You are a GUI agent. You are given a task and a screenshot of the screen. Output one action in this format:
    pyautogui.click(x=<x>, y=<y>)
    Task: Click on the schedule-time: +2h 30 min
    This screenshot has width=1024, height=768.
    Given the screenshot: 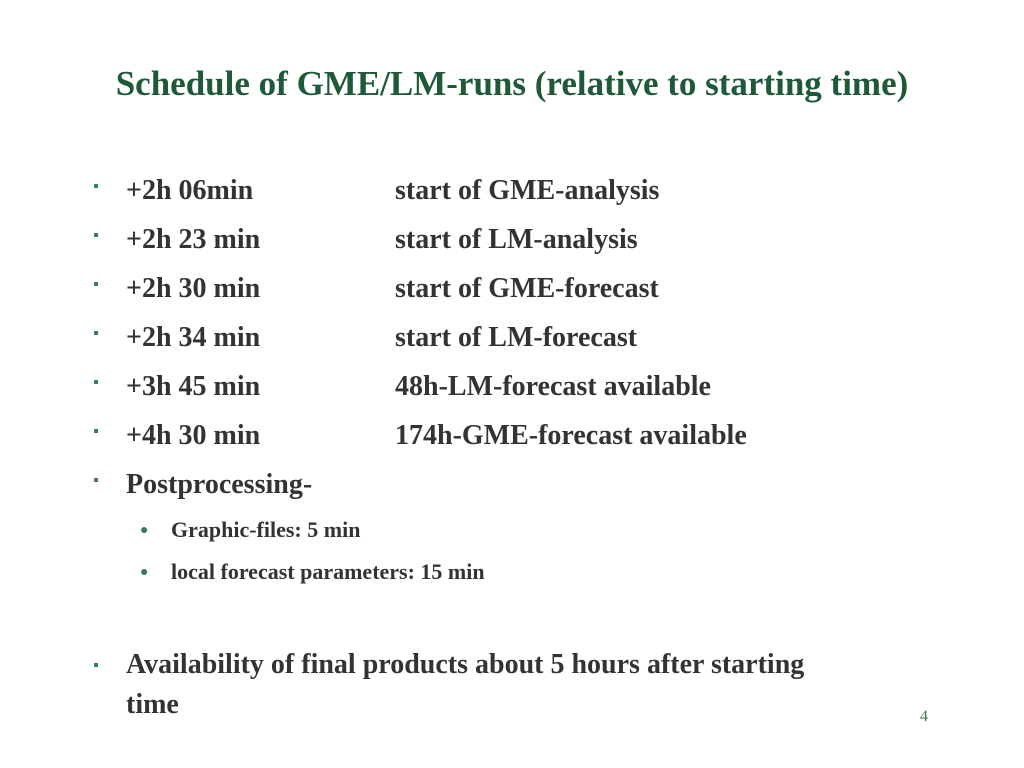 What is the action you would take?
    pyautogui.click(x=193, y=288)
    